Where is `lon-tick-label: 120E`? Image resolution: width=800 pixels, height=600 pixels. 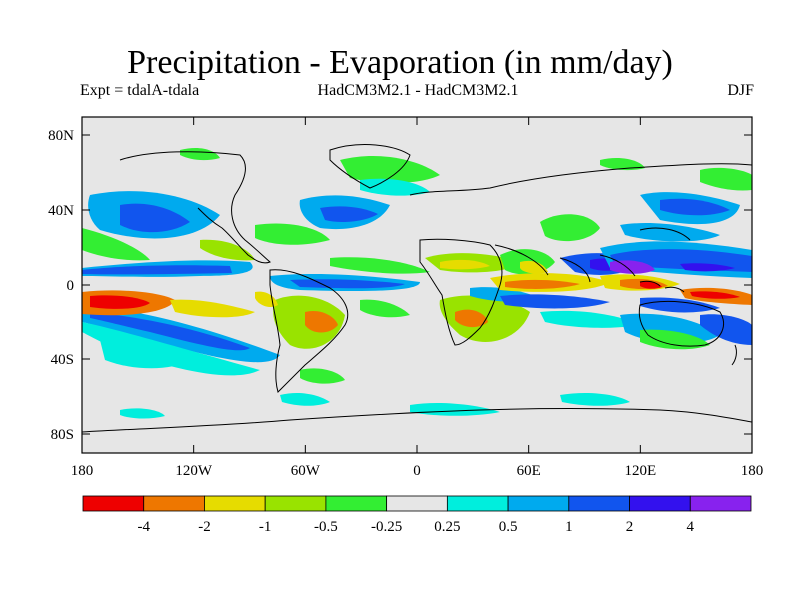
lon-tick-label: 120E is located at coordinates (640, 471).